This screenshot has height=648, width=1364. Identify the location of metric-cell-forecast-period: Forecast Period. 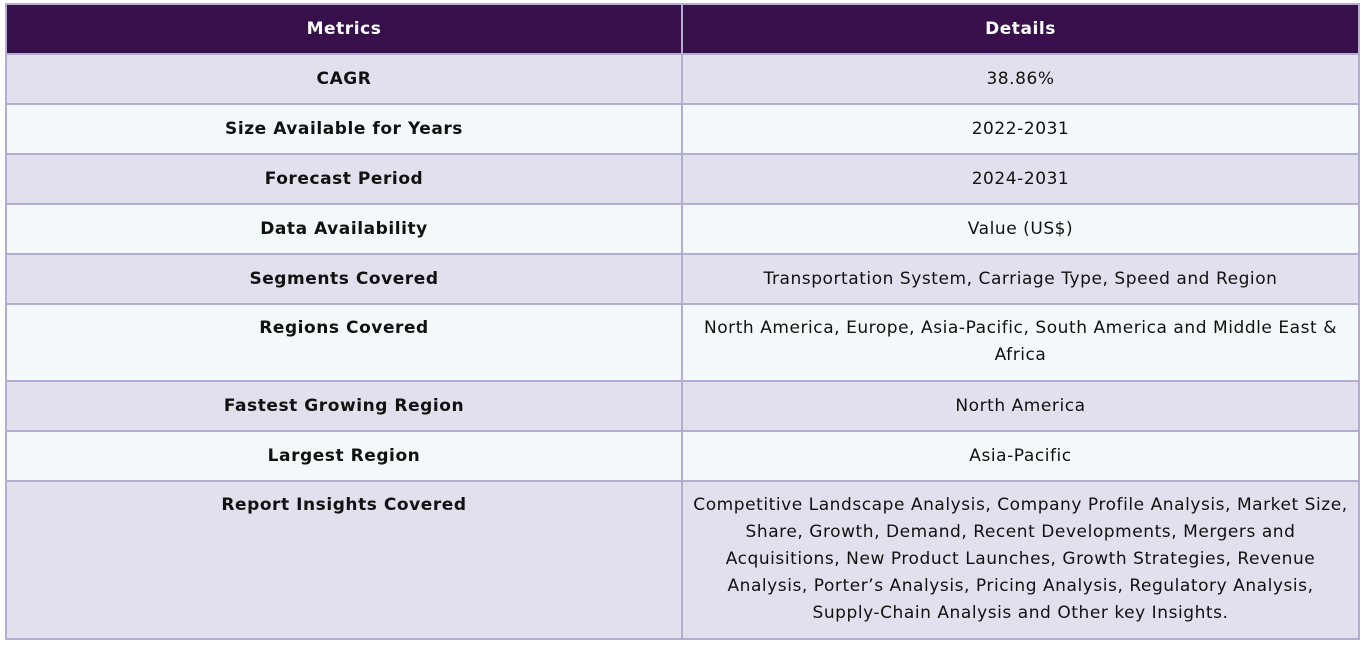
(344, 179).